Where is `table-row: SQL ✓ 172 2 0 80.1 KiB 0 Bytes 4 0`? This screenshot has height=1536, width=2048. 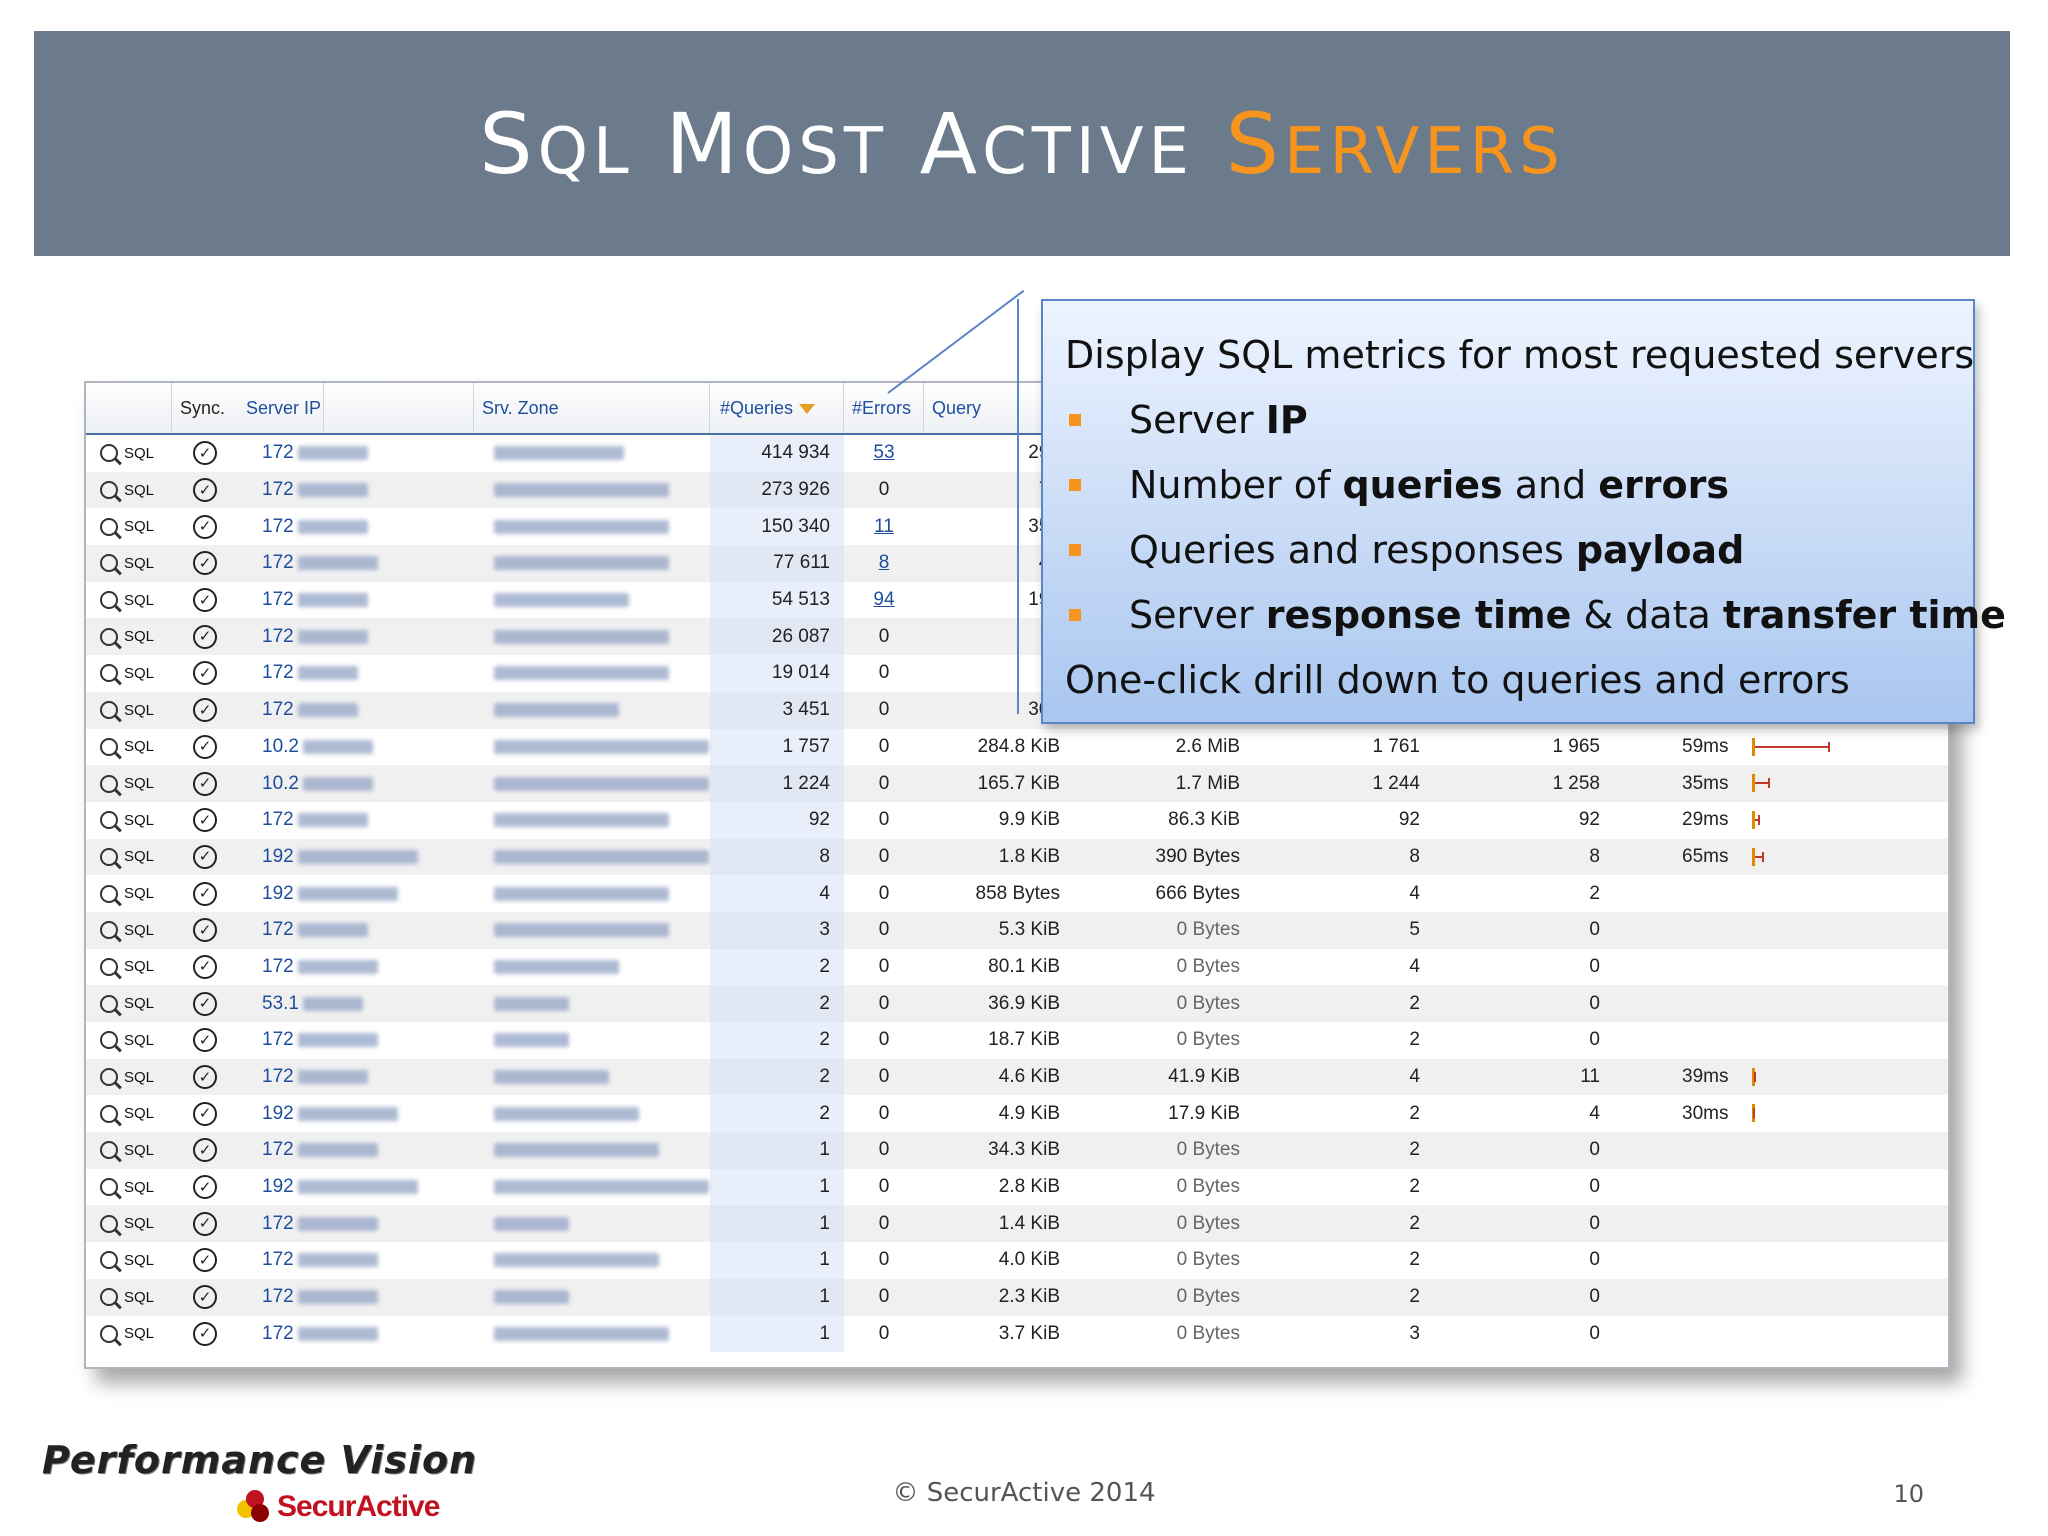 table-row: SQL ✓ 172 2 0 80.1 KiB 0 Bytes 4 0 is located at coordinates (1017, 967).